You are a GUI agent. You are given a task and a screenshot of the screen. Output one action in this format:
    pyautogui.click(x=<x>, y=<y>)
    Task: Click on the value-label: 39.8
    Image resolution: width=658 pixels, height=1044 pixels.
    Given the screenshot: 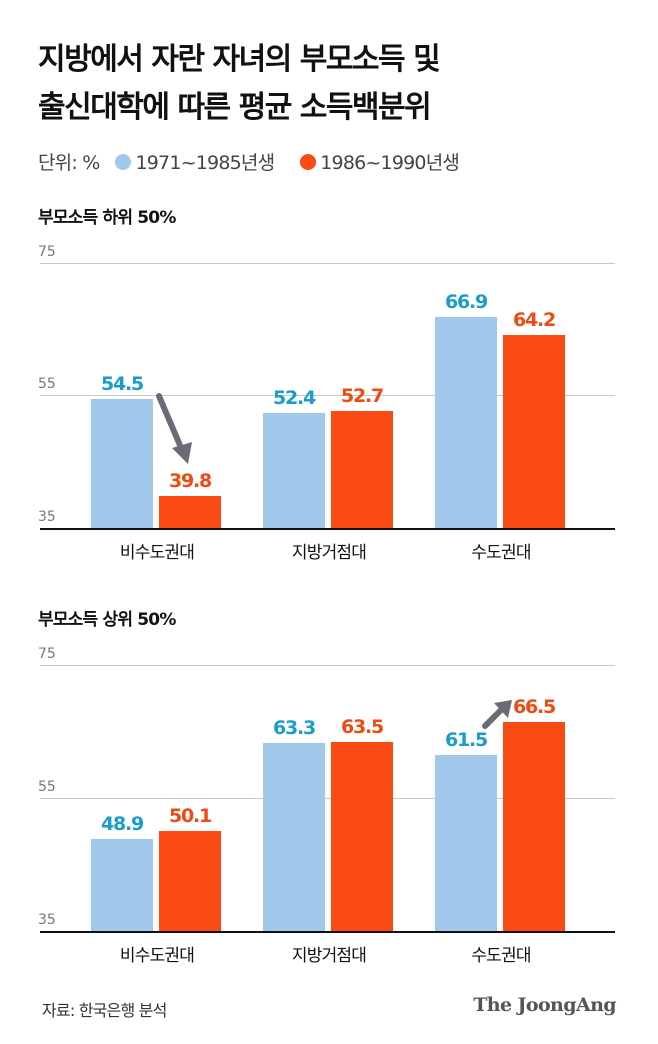 What is the action you would take?
    pyautogui.click(x=190, y=481)
    